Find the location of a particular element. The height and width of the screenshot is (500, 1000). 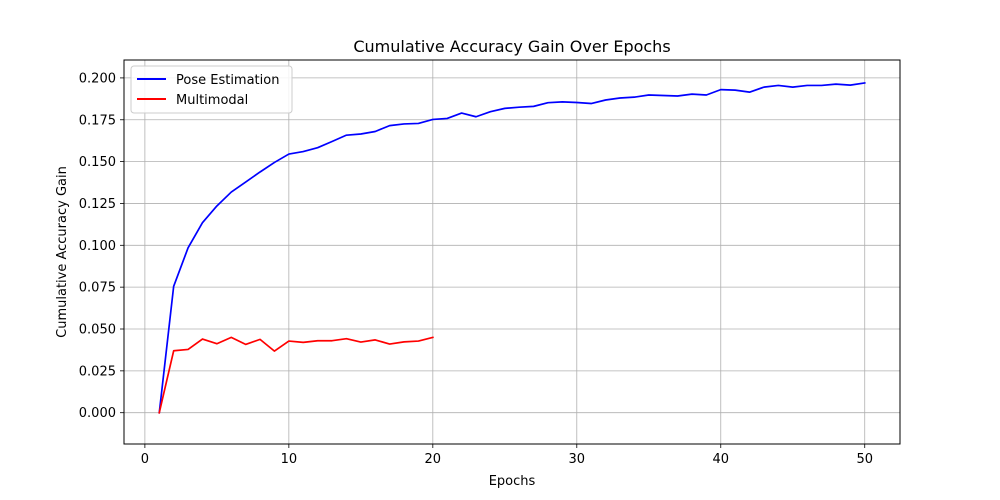

chart-title: Cumulative Accuracy Gain Over Epochs is located at coordinates (511, 46).